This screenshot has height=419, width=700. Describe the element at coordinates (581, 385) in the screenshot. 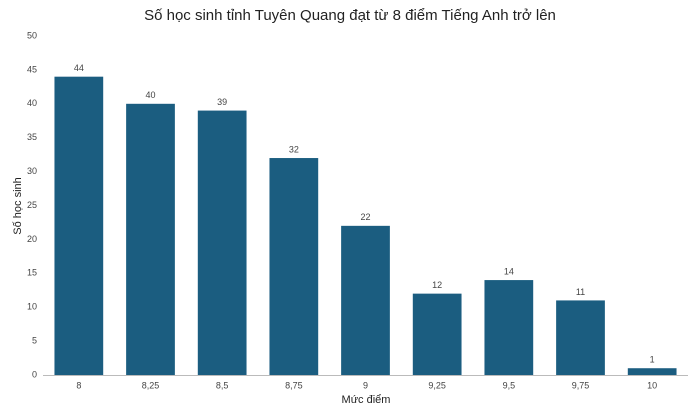

I see `x-tick-label: 9,75` at that location.